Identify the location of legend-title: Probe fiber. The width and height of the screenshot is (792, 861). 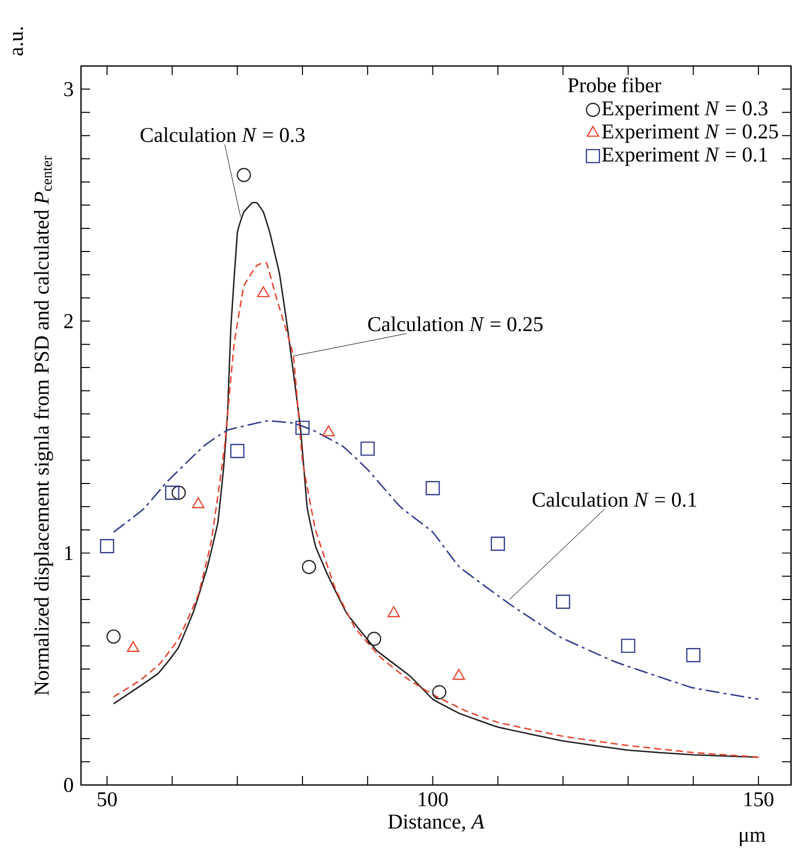
(615, 84).